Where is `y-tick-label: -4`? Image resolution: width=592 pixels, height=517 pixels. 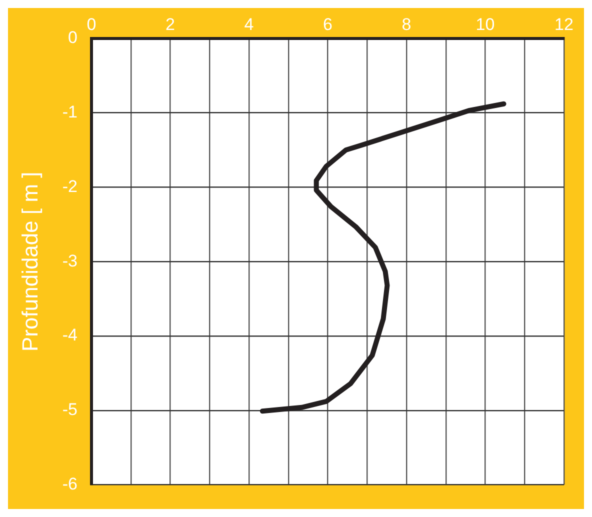 y-tick-label: -4 is located at coordinates (70, 335).